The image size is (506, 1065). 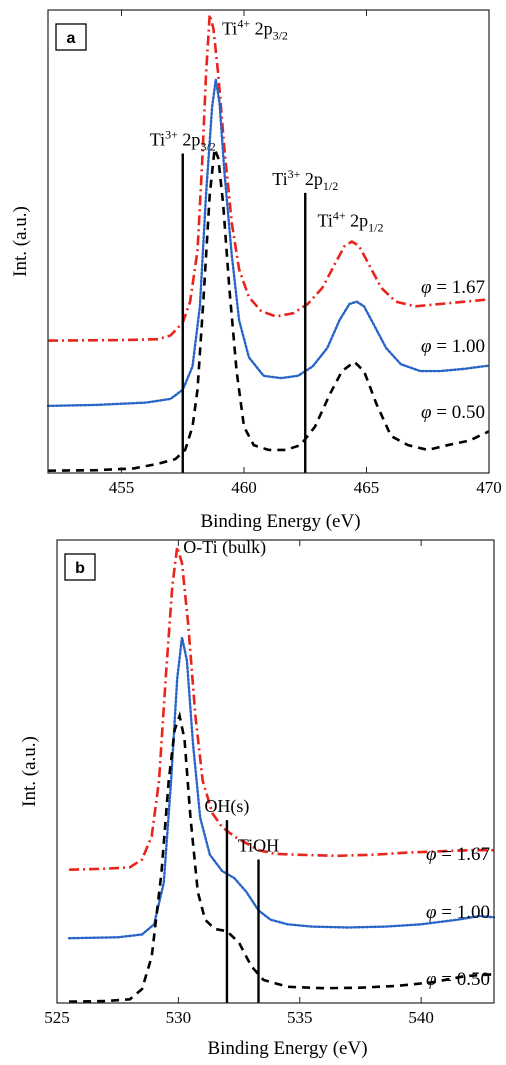 I want to click on marker-label: OH(s), so click(x=226, y=806).